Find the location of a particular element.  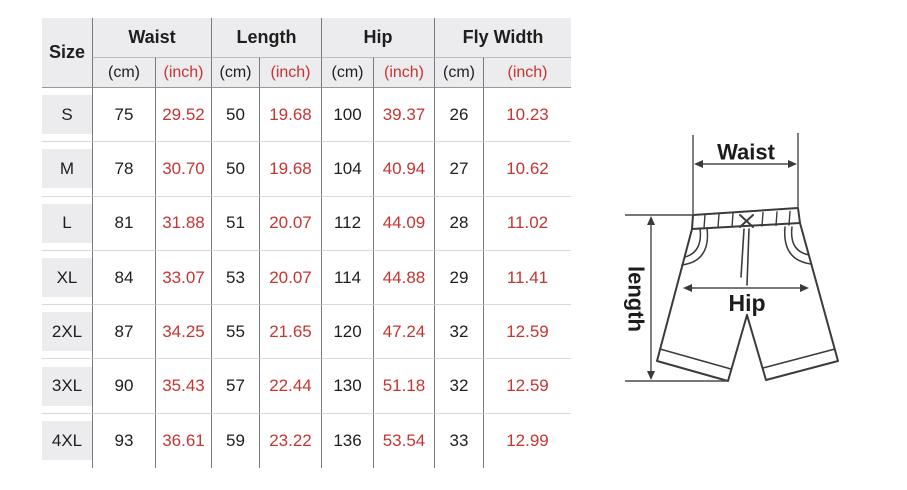

waist-arrow-left is located at coordinates (698, 164).